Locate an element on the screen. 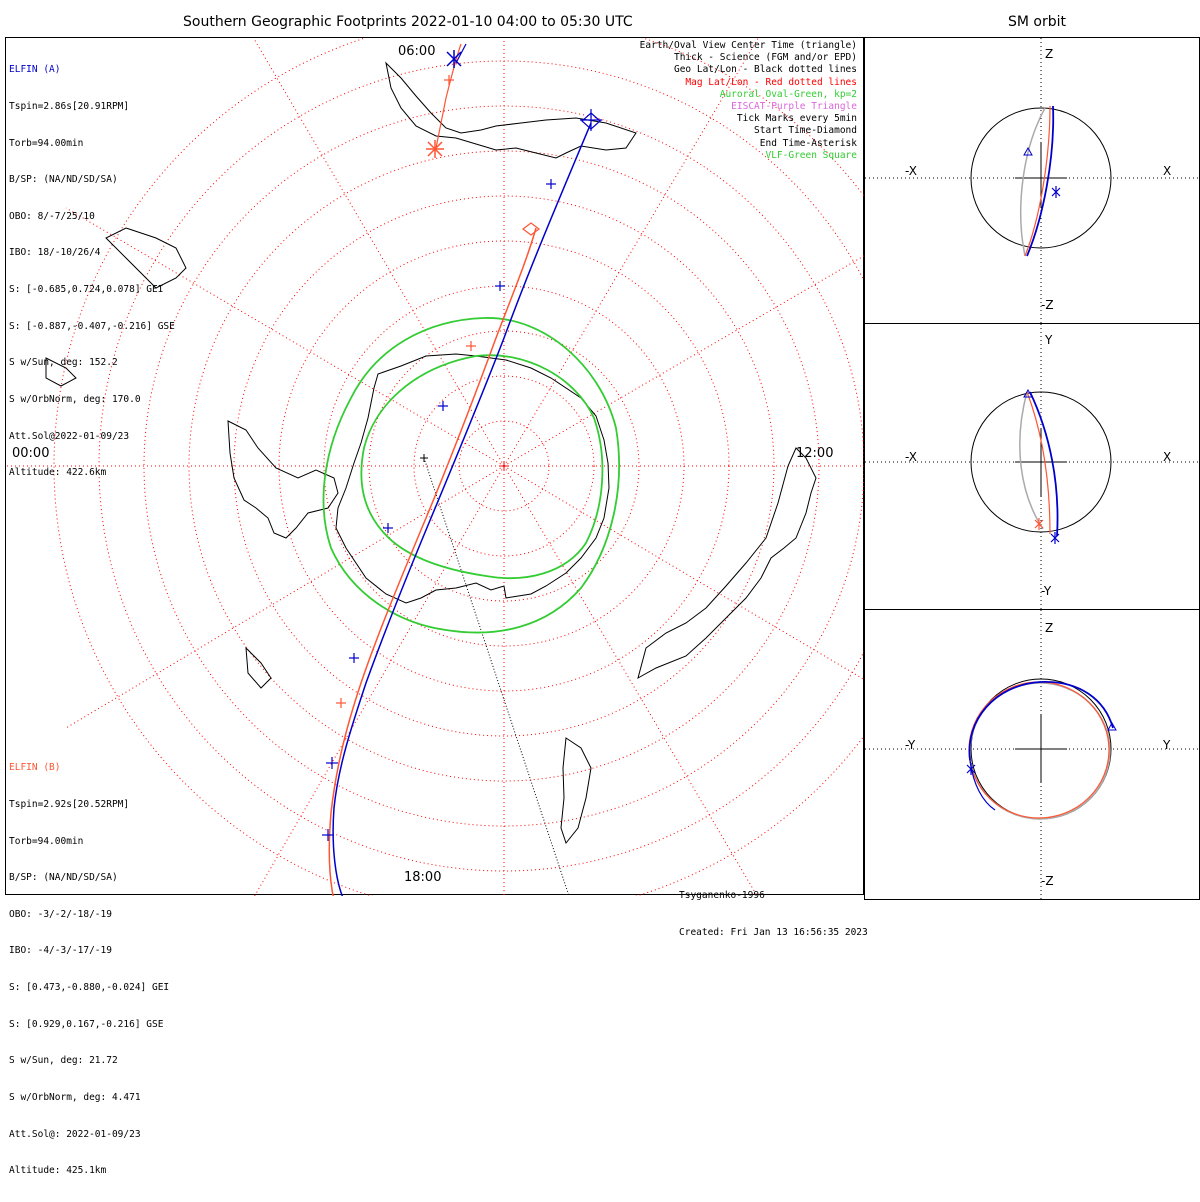 This screenshot has width=1200, height=1202. elfin-b-line: OBO: -3/-2/-18/-19 is located at coordinates (60, 914).